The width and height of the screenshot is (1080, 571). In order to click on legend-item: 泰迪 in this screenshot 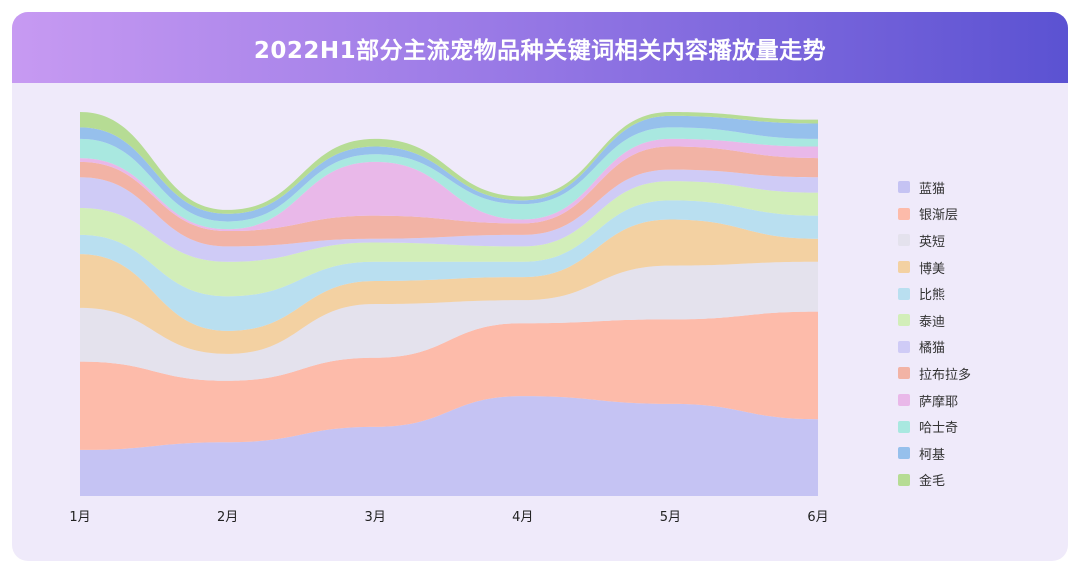, I will do `click(934, 320)`.